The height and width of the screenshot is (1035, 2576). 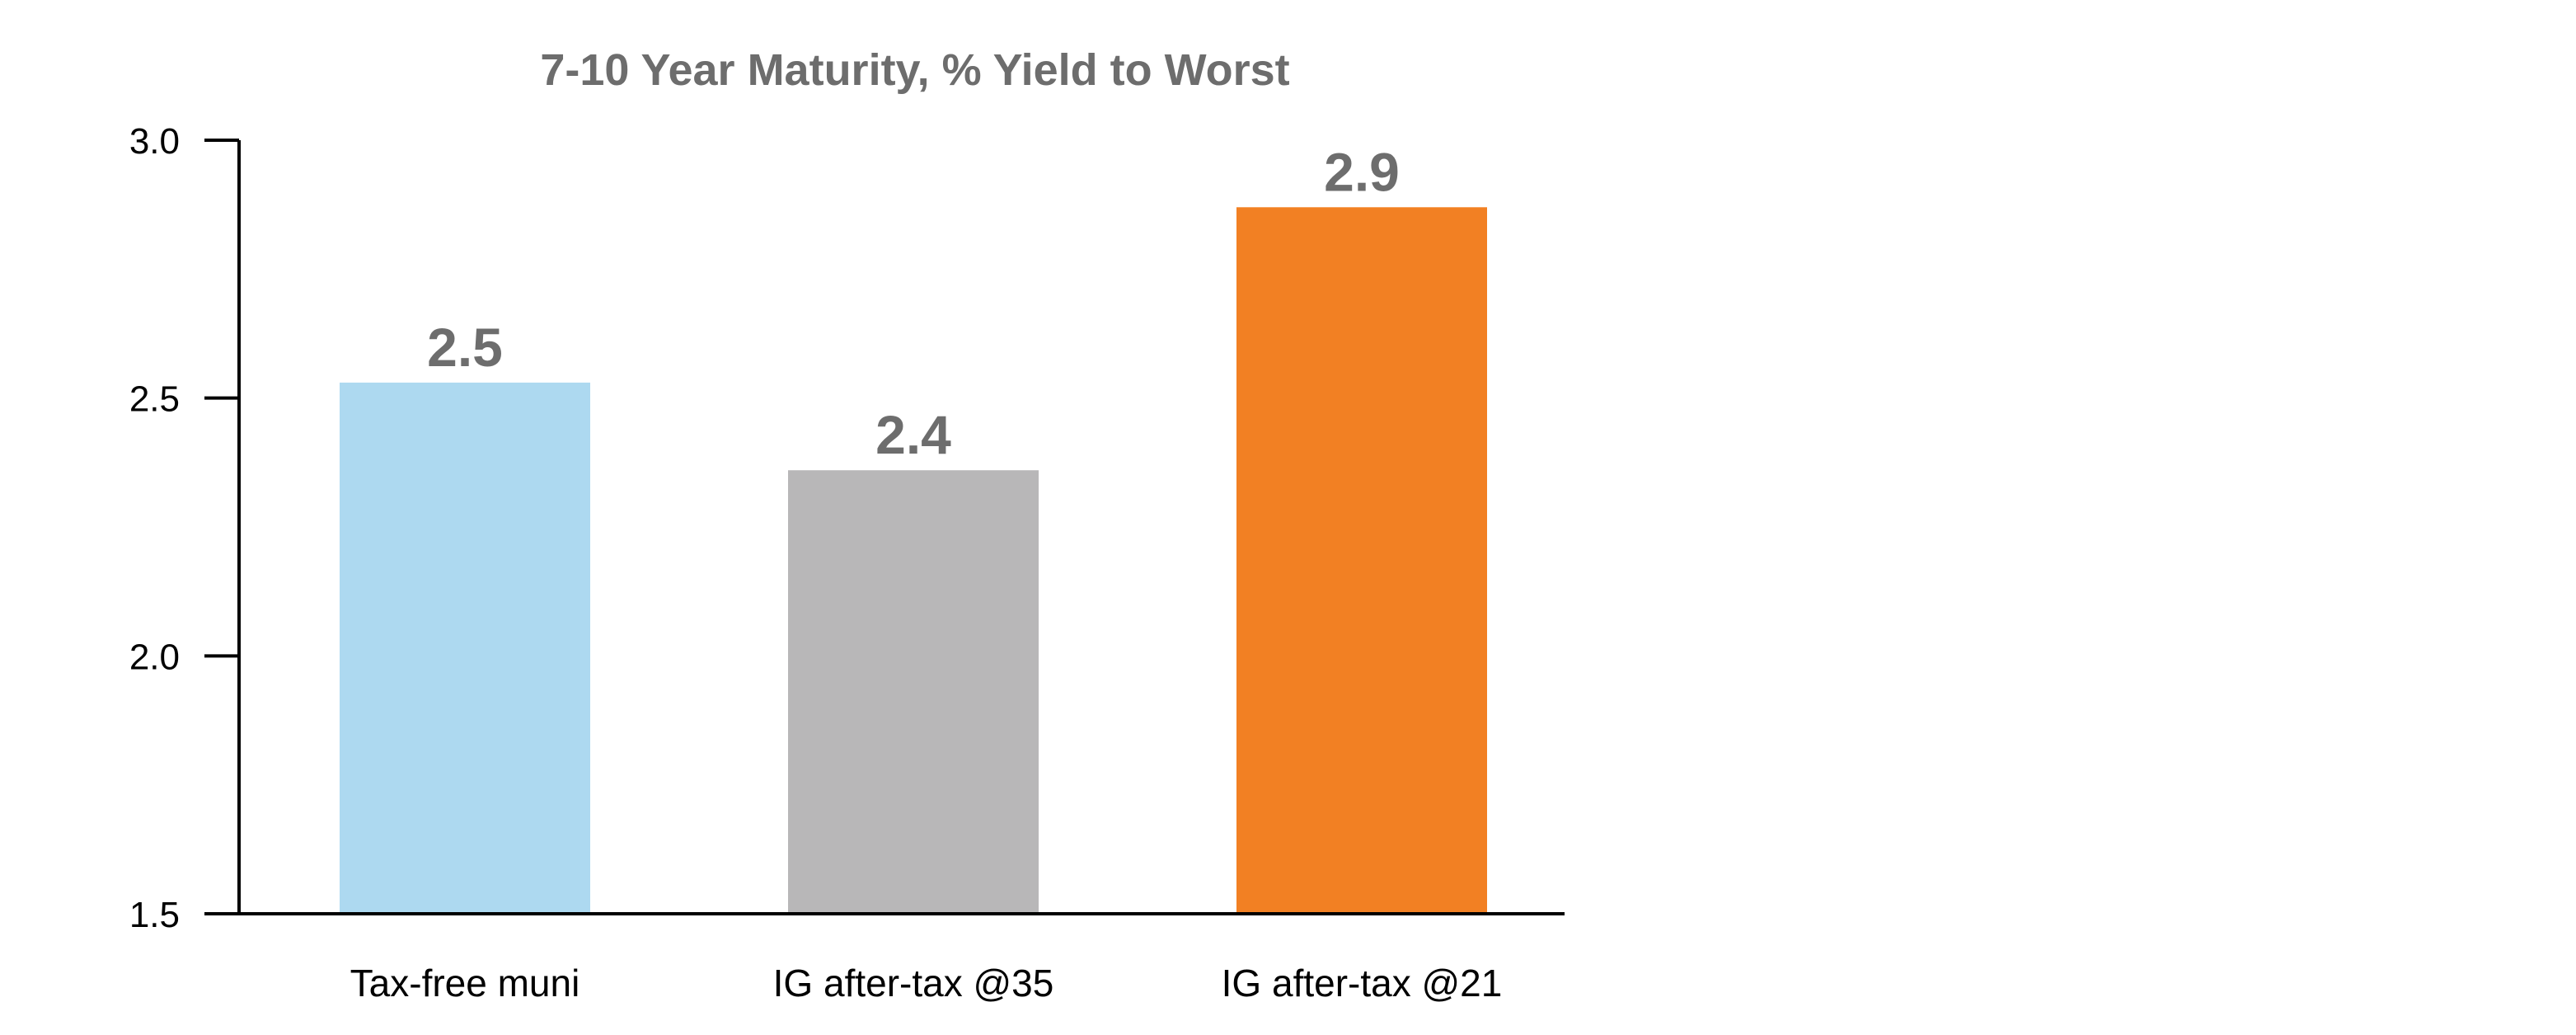 What do you see at coordinates (154, 142) in the screenshot?
I see `y-tick-label-4: 3.0` at bounding box center [154, 142].